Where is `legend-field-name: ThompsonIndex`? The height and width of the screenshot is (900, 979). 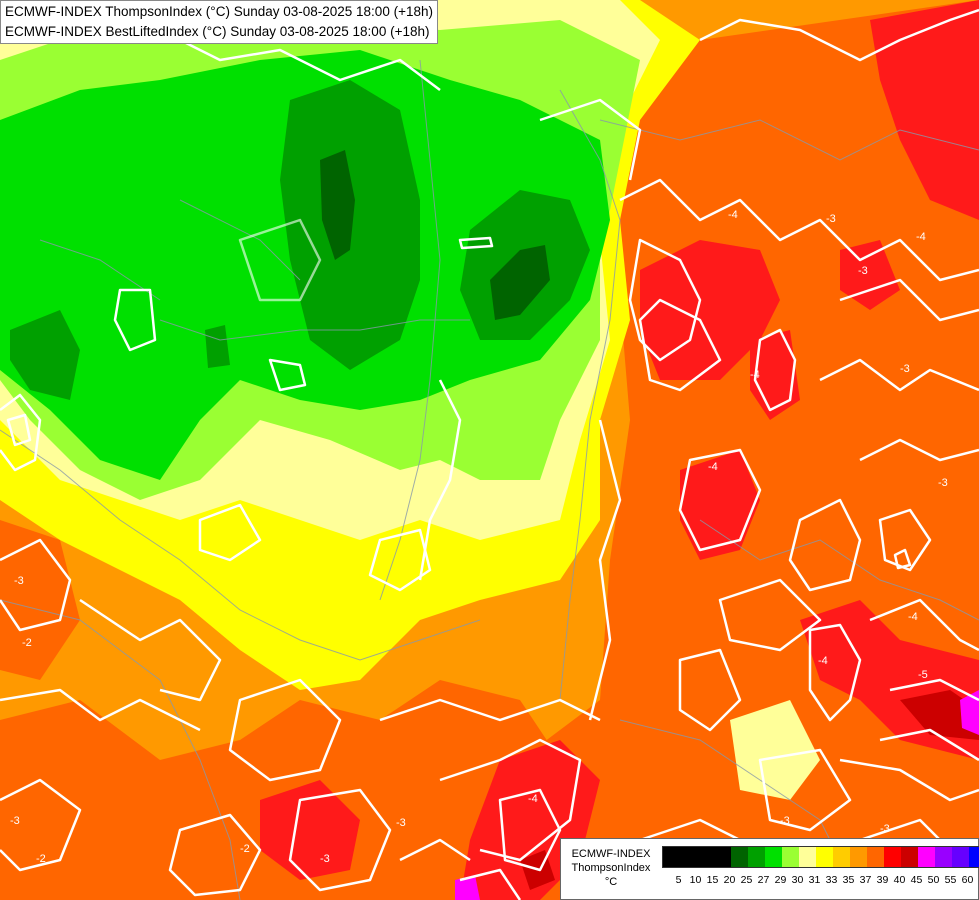 legend-field-name: ThompsonIndex is located at coordinates (611, 868).